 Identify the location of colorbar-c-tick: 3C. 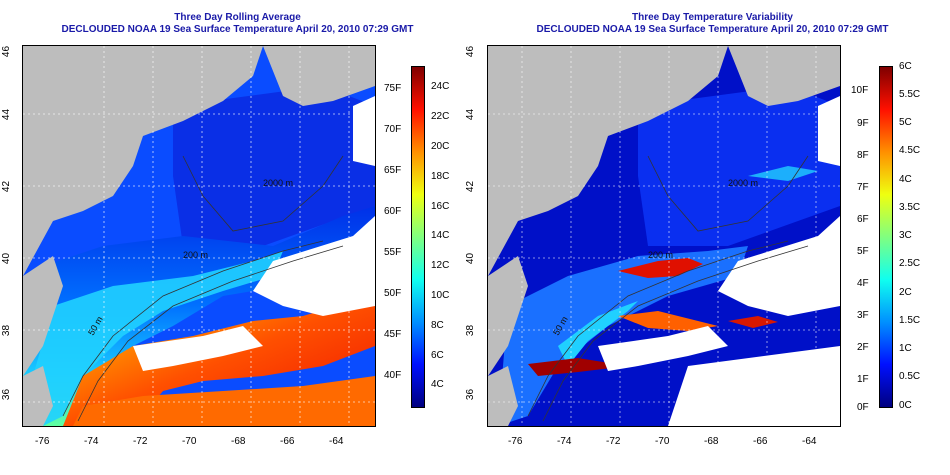
(905, 235).